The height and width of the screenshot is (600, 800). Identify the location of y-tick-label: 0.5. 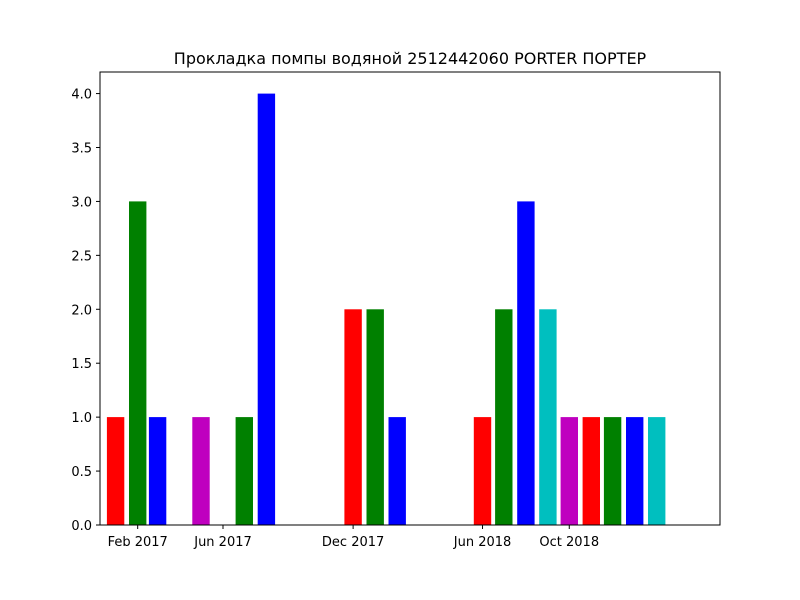
(81, 472).